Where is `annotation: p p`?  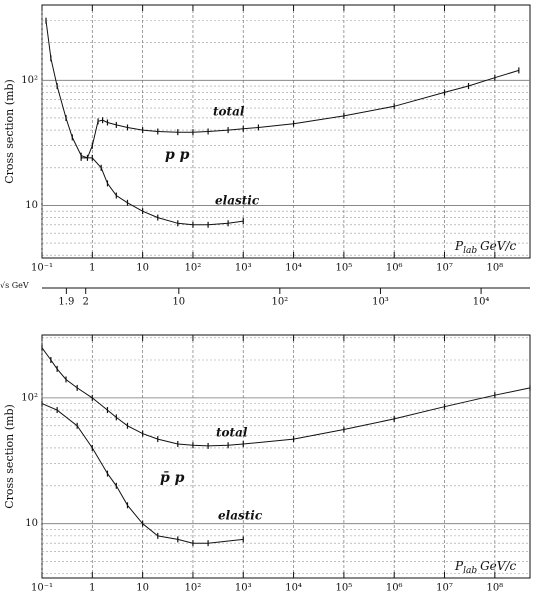
annotation: p p is located at coordinates (177, 155).